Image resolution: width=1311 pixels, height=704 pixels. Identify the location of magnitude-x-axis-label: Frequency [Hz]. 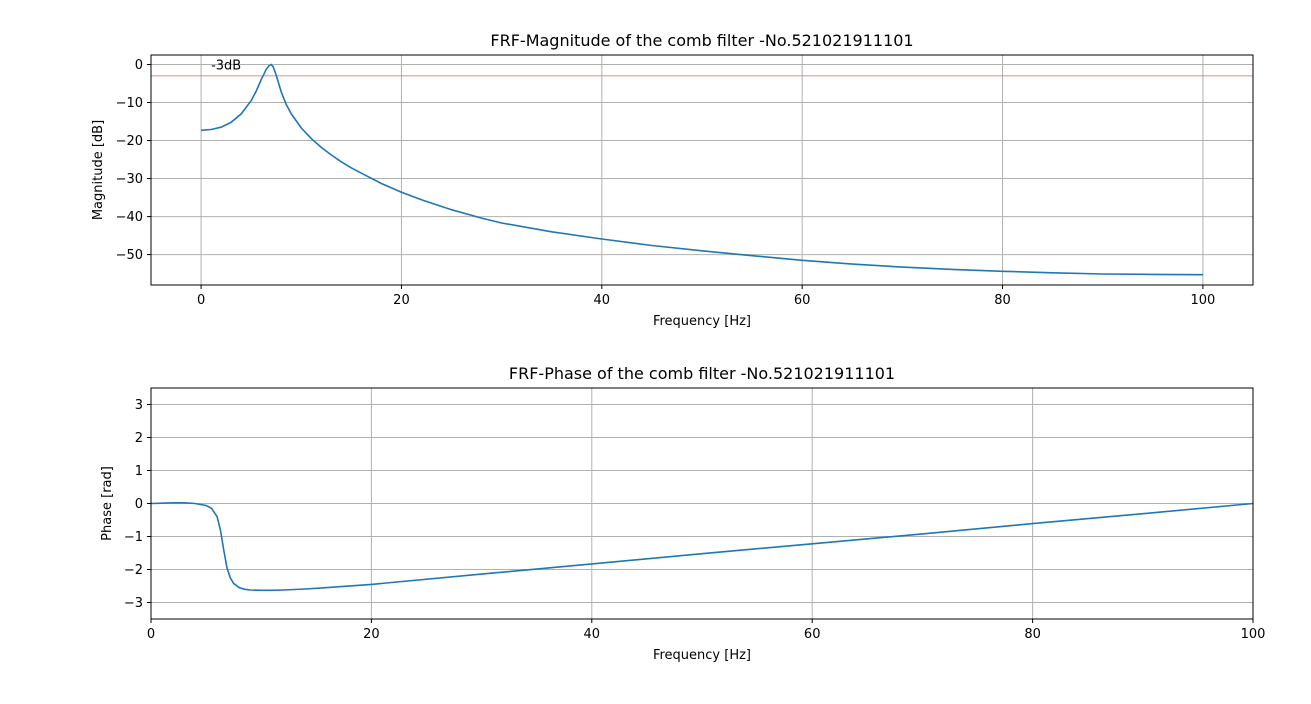
(702, 321).